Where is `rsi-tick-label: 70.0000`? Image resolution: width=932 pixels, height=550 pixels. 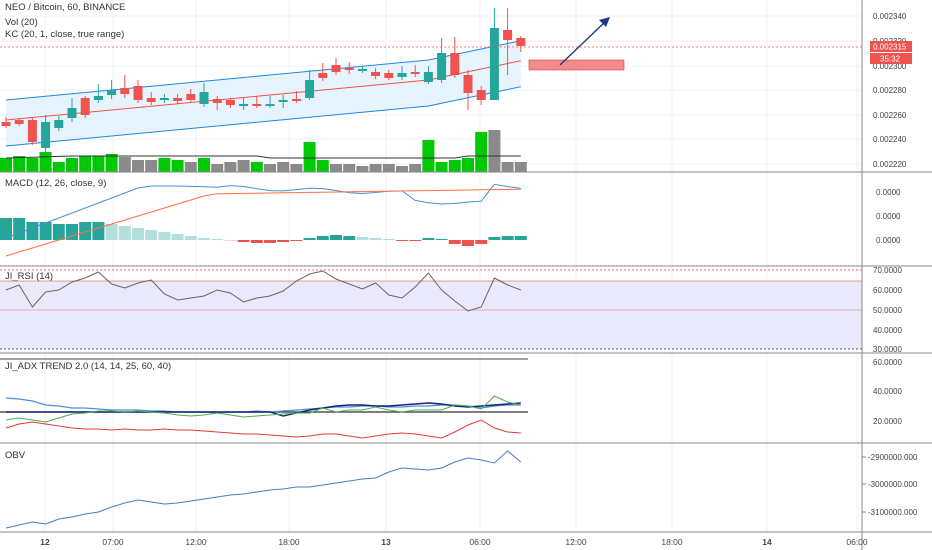 rsi-tick-label: 70.0000 is located at coordinates (887, 270).